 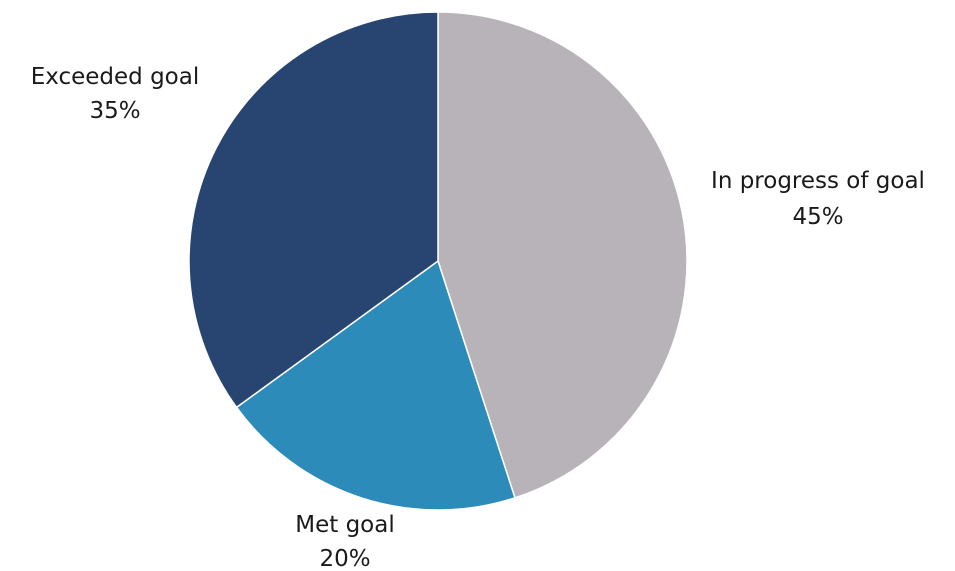 What do you see at coordinates (375, 385) in the screenshot?
I see `slice-met-goal` at bounding box center [375, 385].